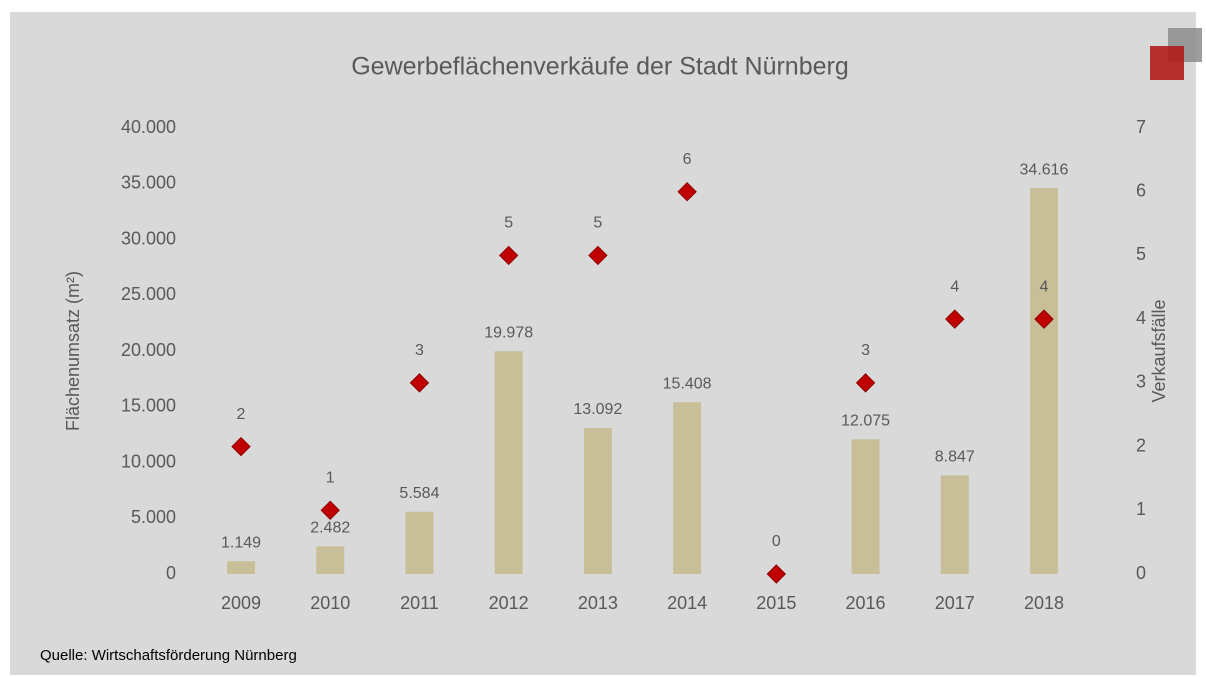  Describe the element at coordinates (1141, 445) in the screenshot. I see `y2-tick-label: 2` at that location.